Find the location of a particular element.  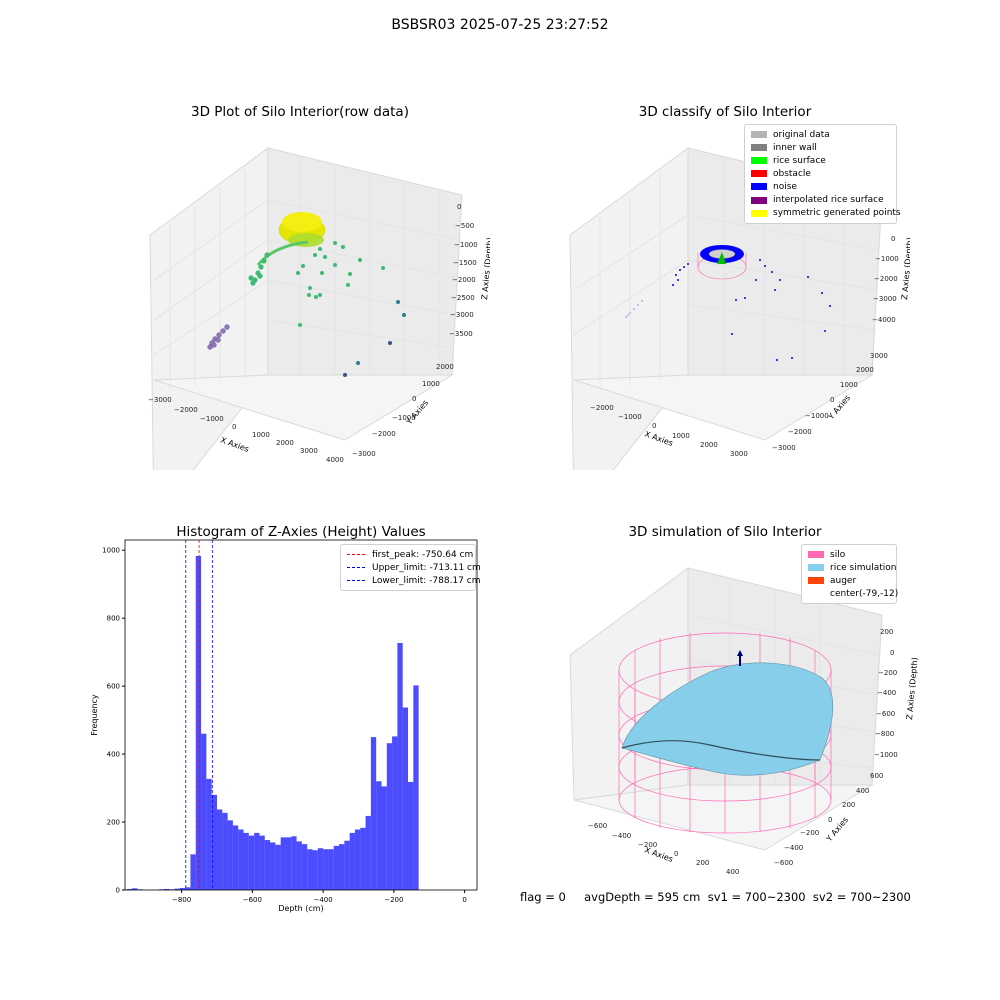

classify-z-tick: −3000 is located at coordinates (885, 299).